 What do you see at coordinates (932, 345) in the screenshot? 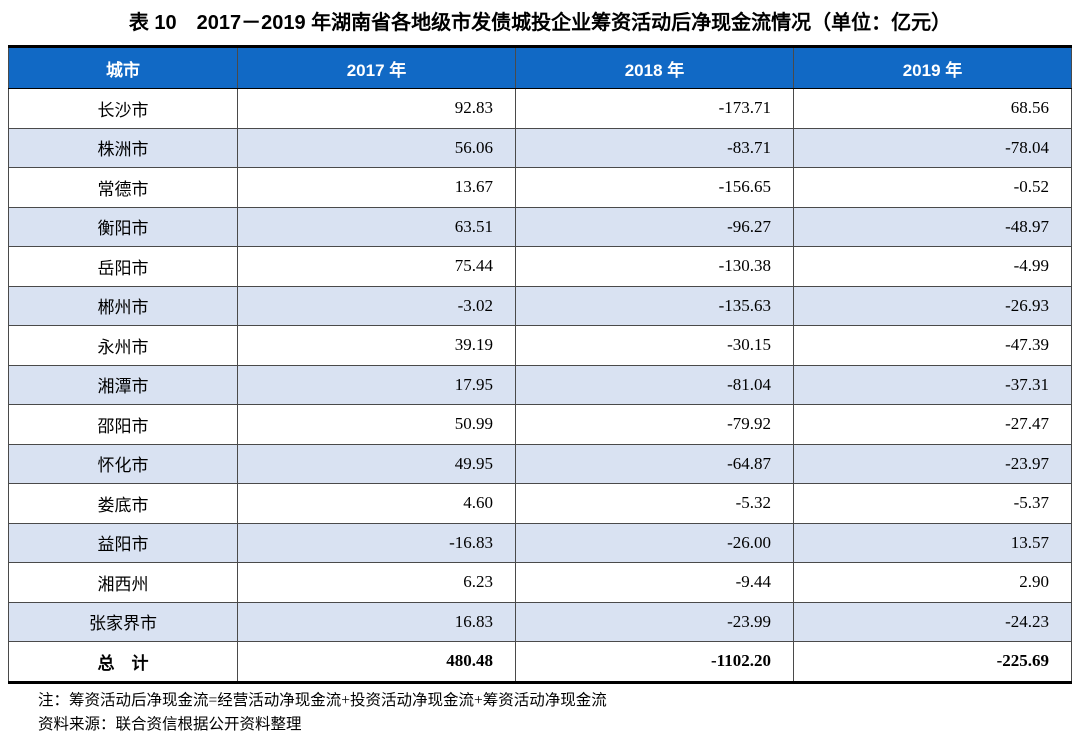
I see `value-cell: -47.39` at bounding box center [932, 345].